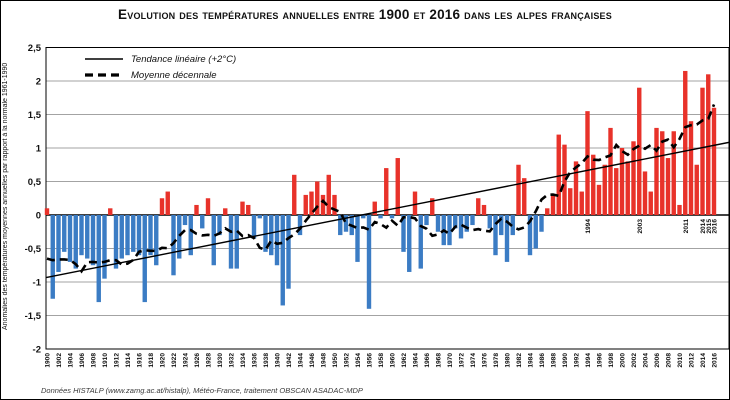  What do you see at coordinates (581, 203) in the screenshot?
I see `bar-1993` at bounding box center [581, 203].